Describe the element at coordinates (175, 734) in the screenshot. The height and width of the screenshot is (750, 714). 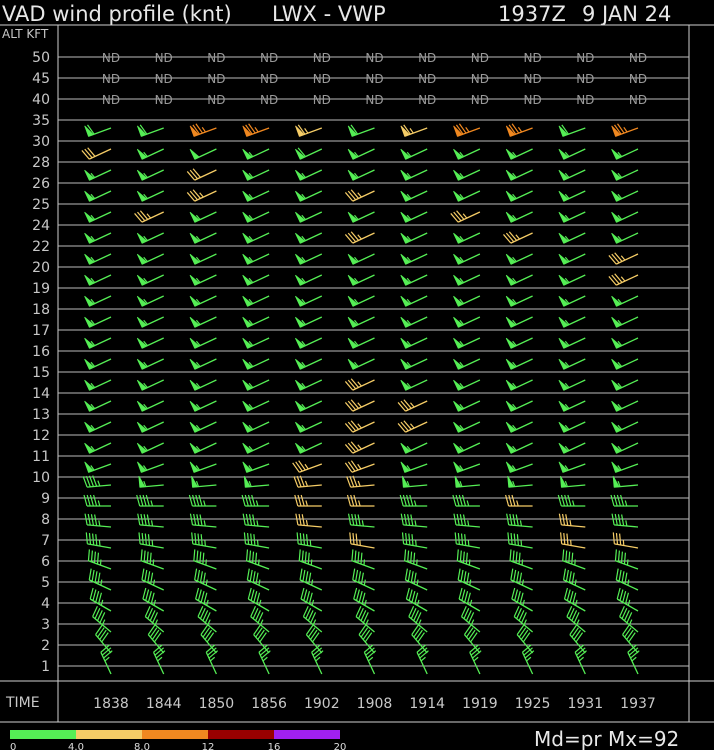
I see `legend-color-swatch` at that location.